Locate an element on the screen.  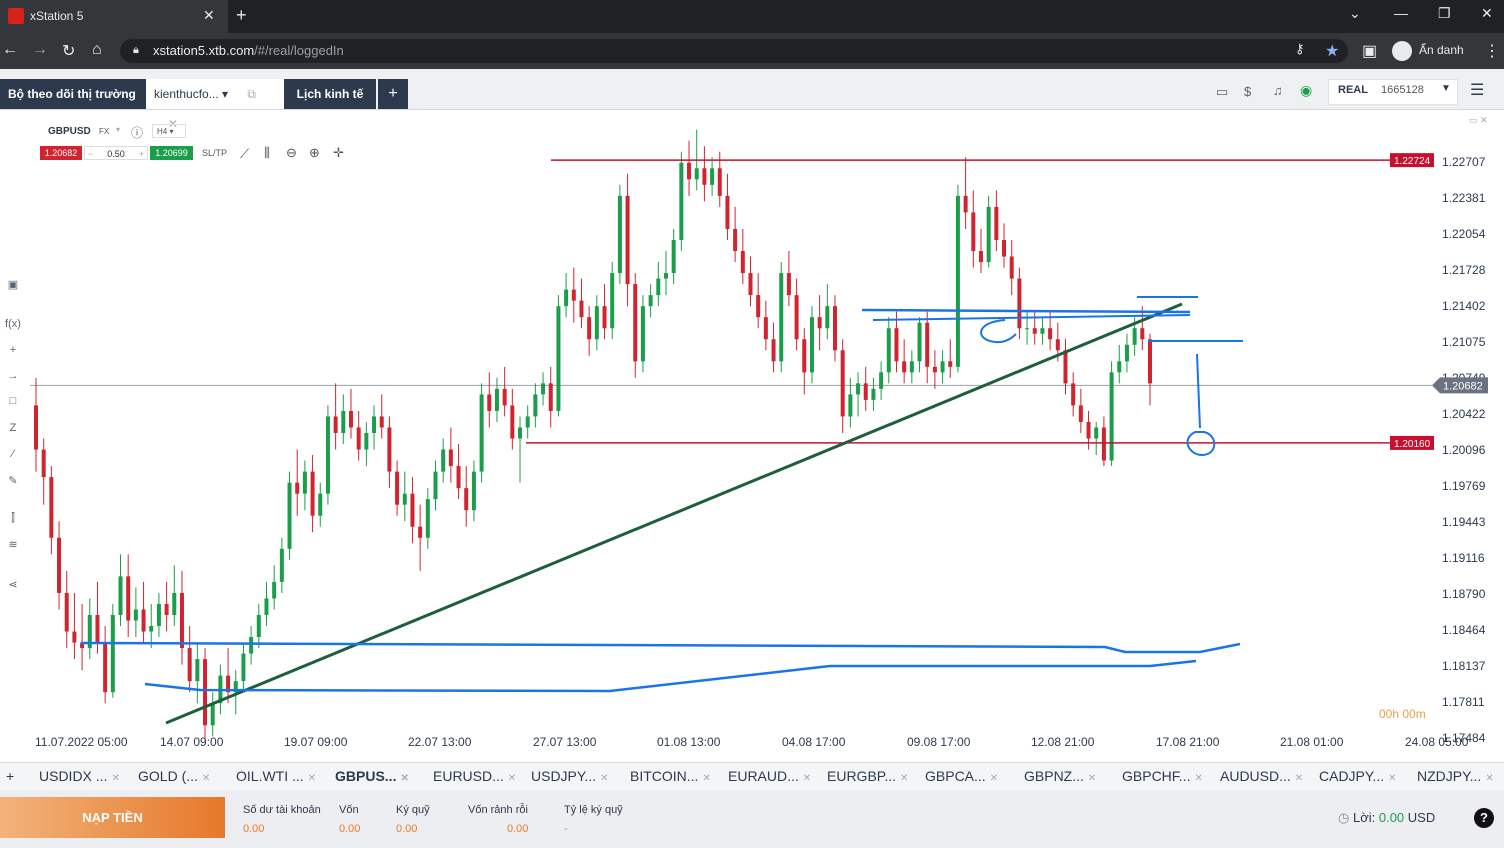
instrument-tab: EURGBP... ✕ is located at coordinates (867, 776).